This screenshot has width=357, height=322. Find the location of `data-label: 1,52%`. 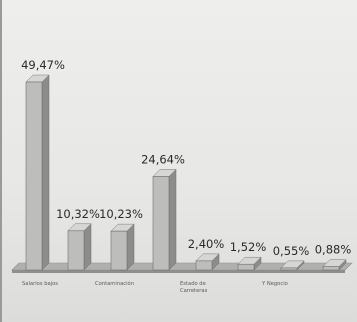

data-label: 1,52% is located at coordinates (248, 247).